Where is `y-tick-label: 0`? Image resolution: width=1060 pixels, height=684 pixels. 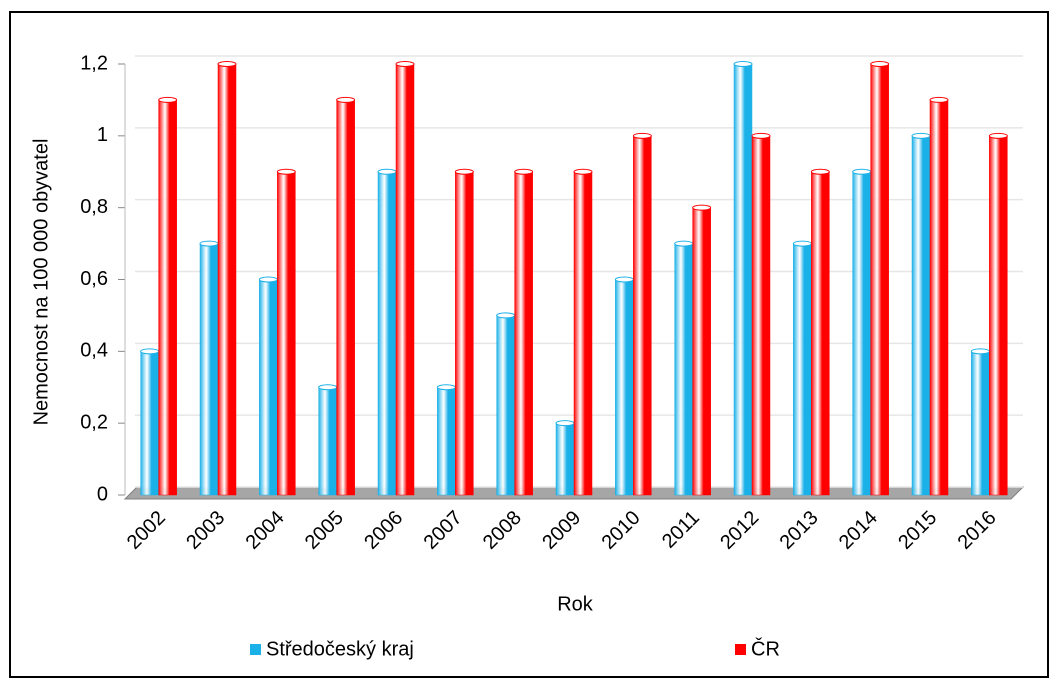 y-tick-label: 0 is located at coordinates (102, 494).